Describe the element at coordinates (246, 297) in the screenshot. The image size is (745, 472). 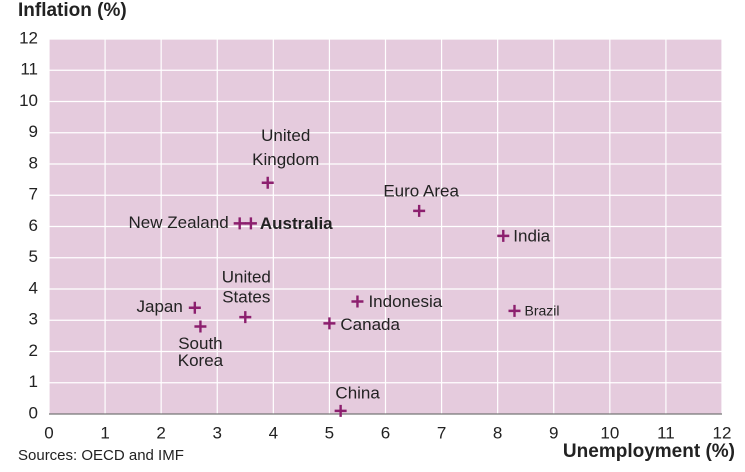
I see `point-label: States` at that location.